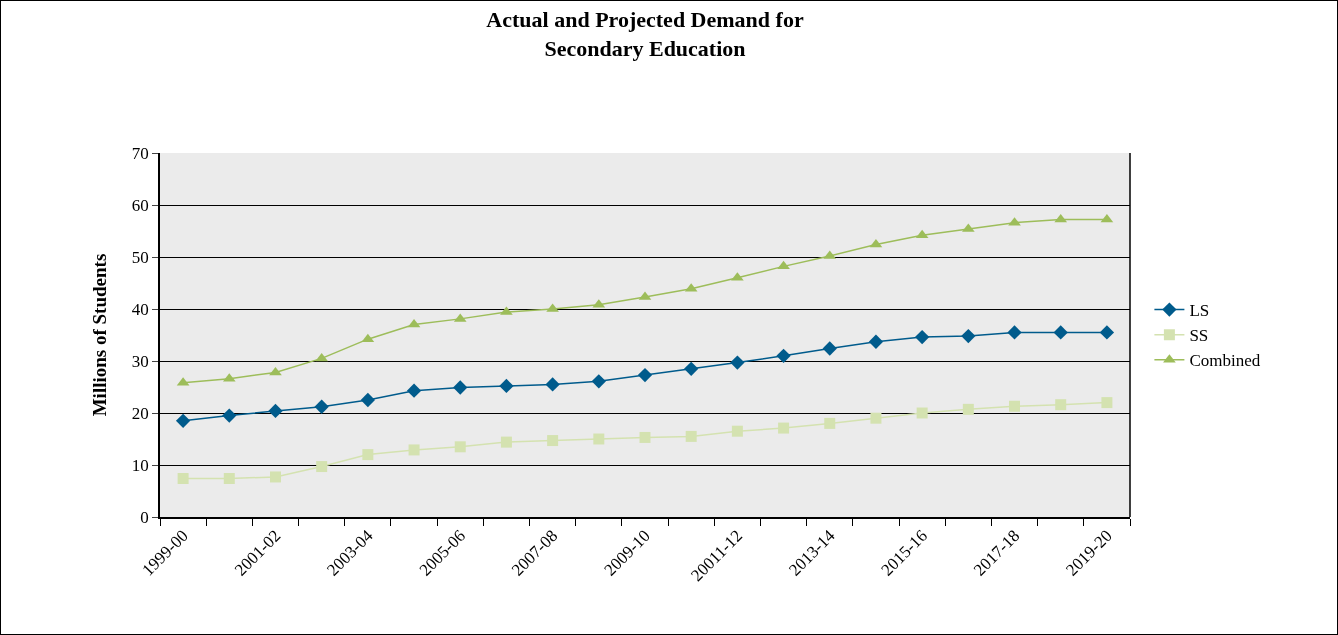  What do you see at coordinates (140, 465) in the screenshot?
I see `y-tick-label: 10` at bounding box center [140, 465].